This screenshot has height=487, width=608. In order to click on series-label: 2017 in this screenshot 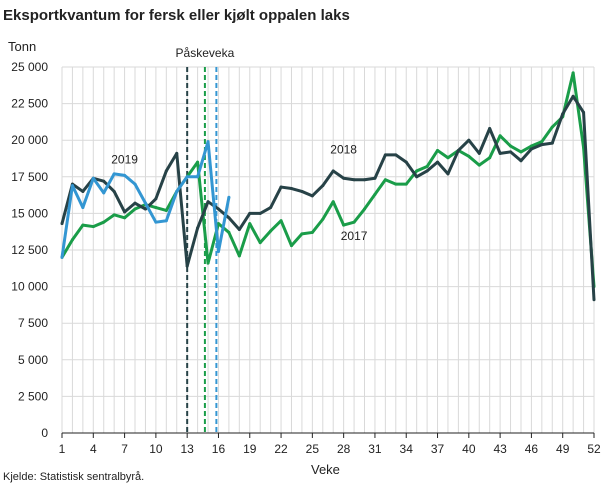, I will do `click(354, 236)`.